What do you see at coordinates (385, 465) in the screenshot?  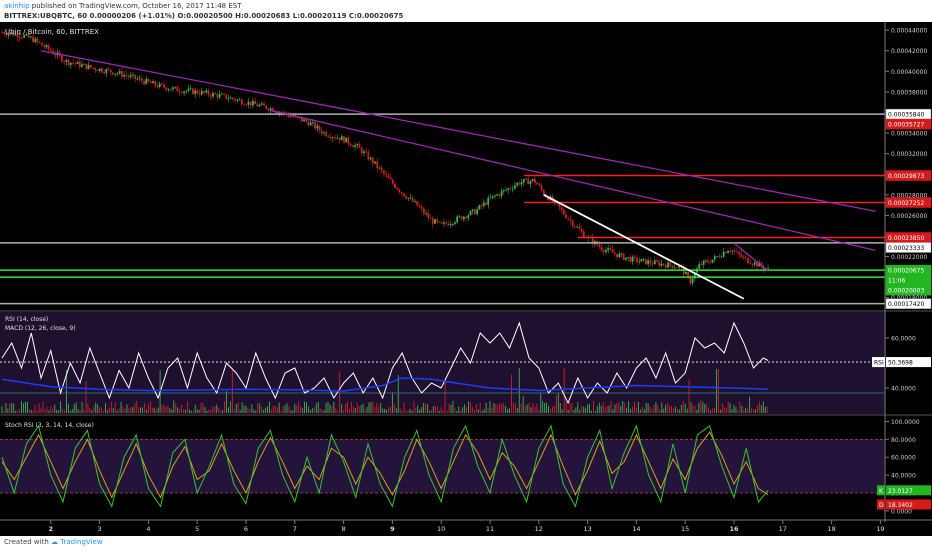 I see `stoch-d-line` at bounding box center [385, 465].